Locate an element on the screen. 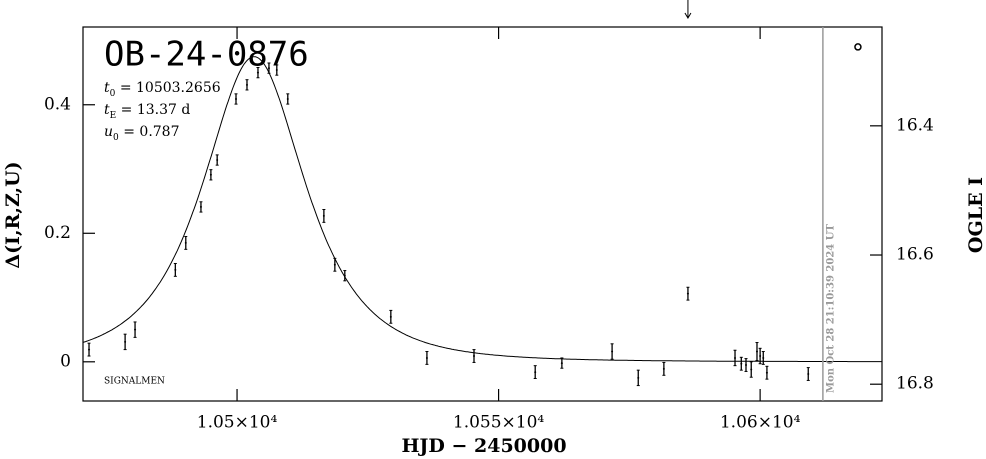 The image size is (986, 459). y2-tick-label: 16.8 is located at coordinates (915, 384).